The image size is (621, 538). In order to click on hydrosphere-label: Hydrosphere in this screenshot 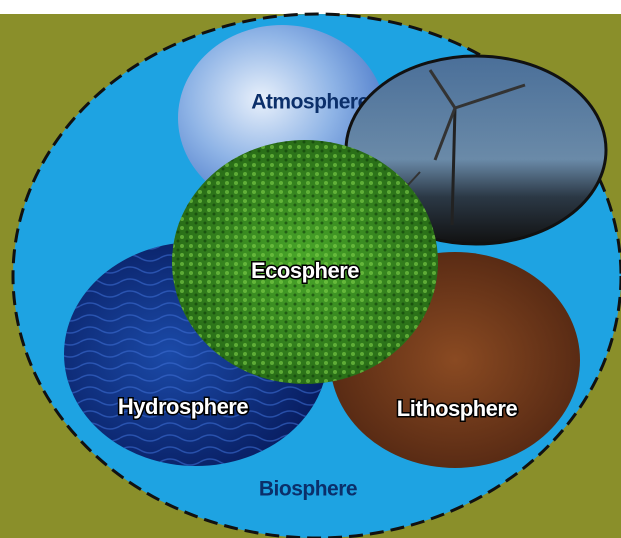, I will do `click(183, 406)`.